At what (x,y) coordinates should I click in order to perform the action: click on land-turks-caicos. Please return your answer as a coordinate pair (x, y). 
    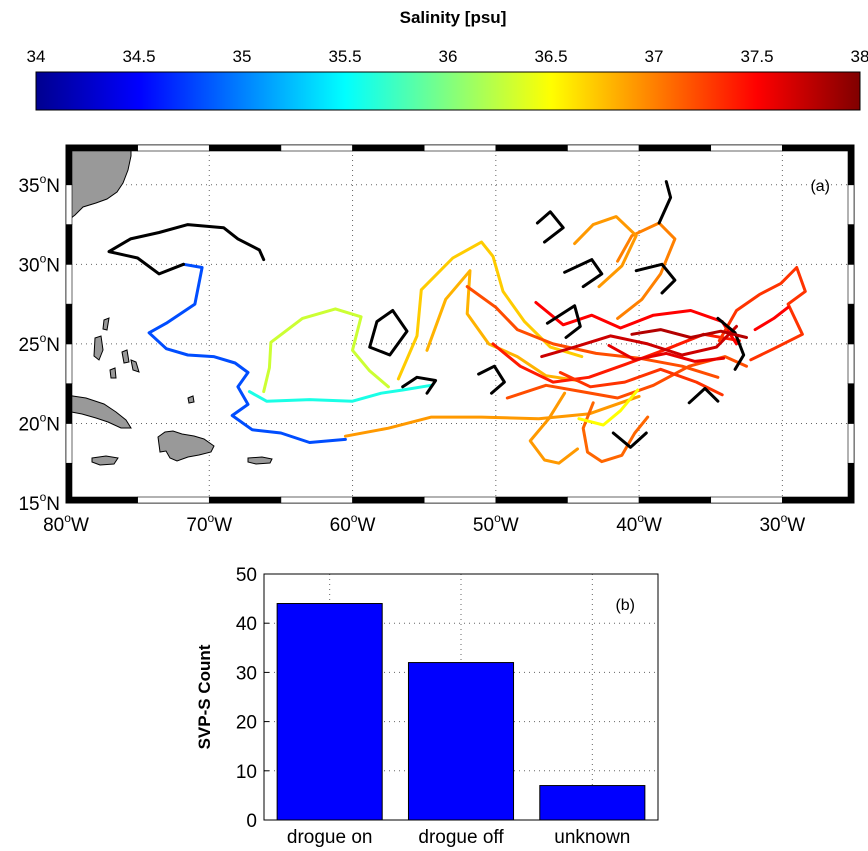
    Looking at the image, I should click on (191, 399).